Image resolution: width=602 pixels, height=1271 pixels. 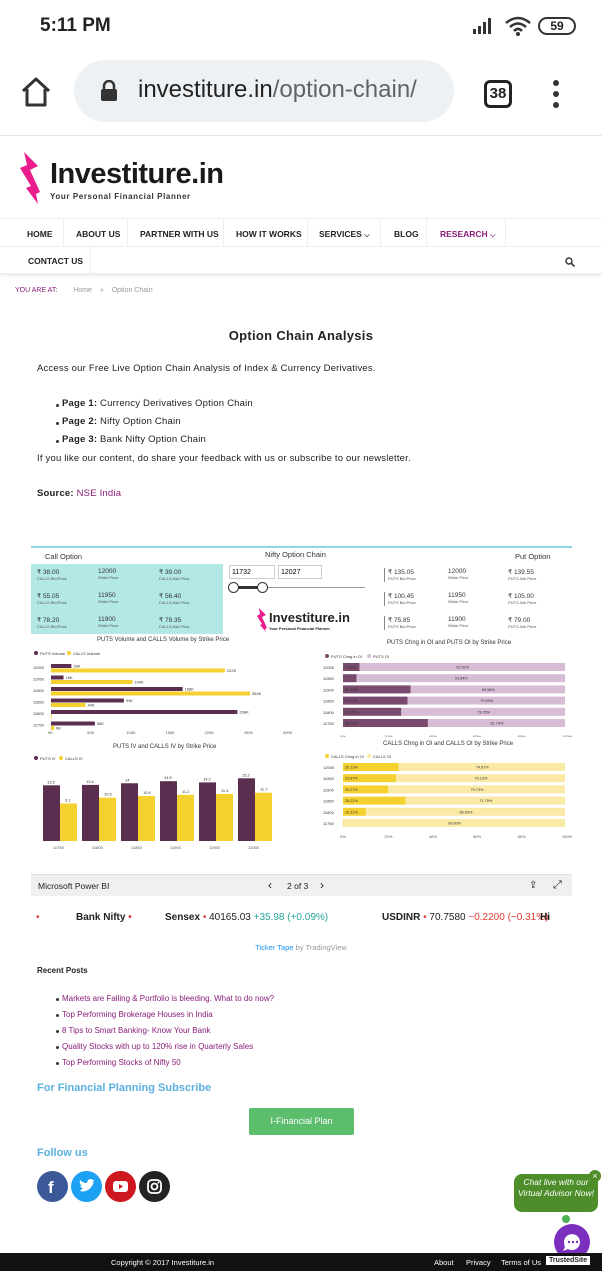 What do you see at coordinates (489, 690) in the screenshot?
I see `data-label: 69.56%` at bounding box center [489, 690].